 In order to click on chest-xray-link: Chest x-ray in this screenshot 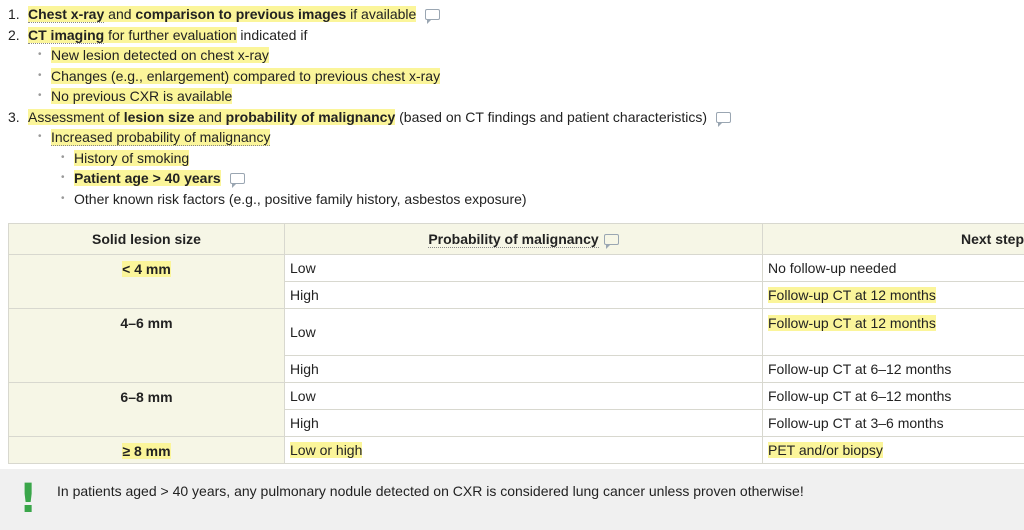, I will do `click(66, 14)`.